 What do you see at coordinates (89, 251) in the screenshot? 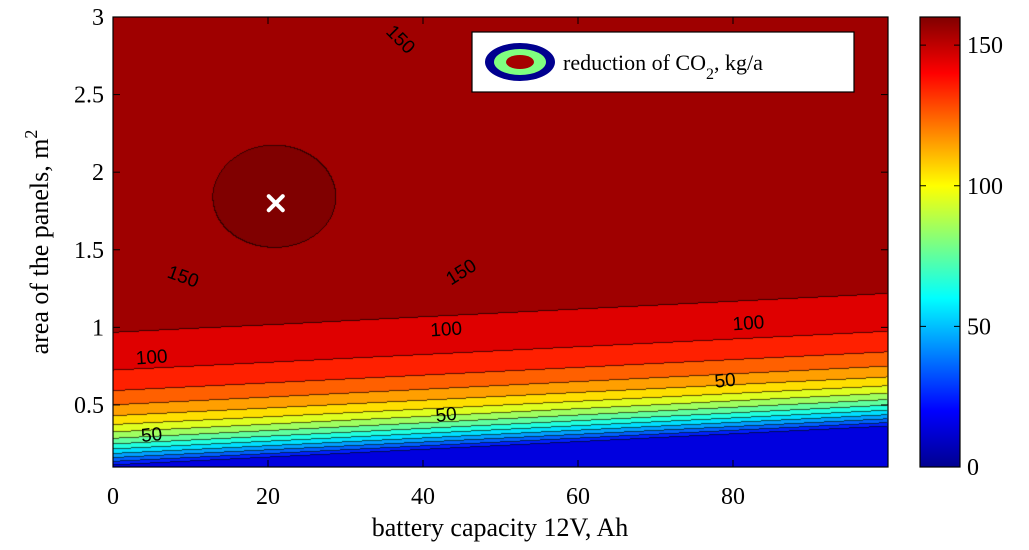
I see `y-tick-label: 1.5` at bounding box center [89, 251].